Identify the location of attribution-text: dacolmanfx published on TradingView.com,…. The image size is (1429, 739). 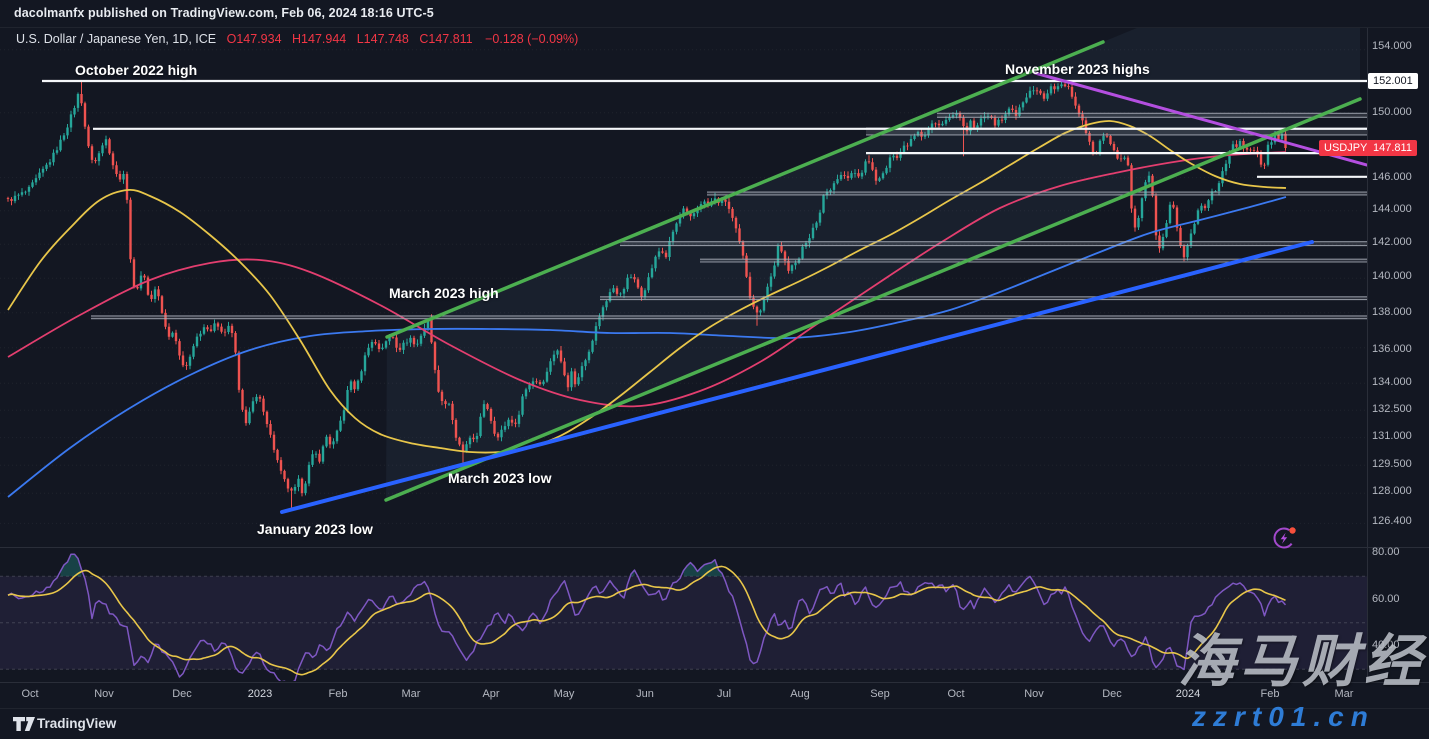
(224, 13).